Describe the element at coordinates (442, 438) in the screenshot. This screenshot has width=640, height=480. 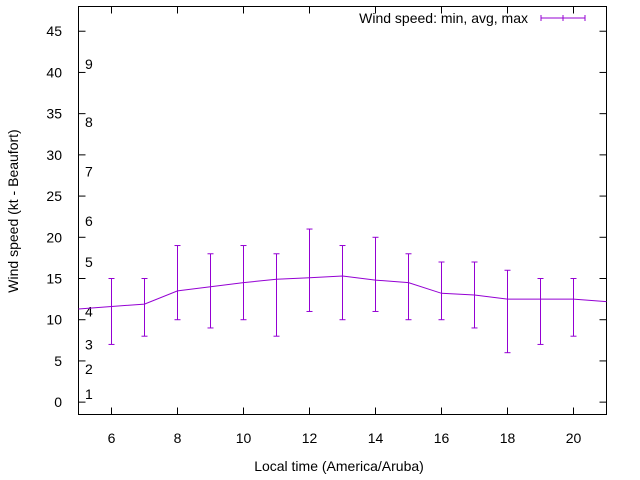
I see `x-tick-label: 16` at that location.